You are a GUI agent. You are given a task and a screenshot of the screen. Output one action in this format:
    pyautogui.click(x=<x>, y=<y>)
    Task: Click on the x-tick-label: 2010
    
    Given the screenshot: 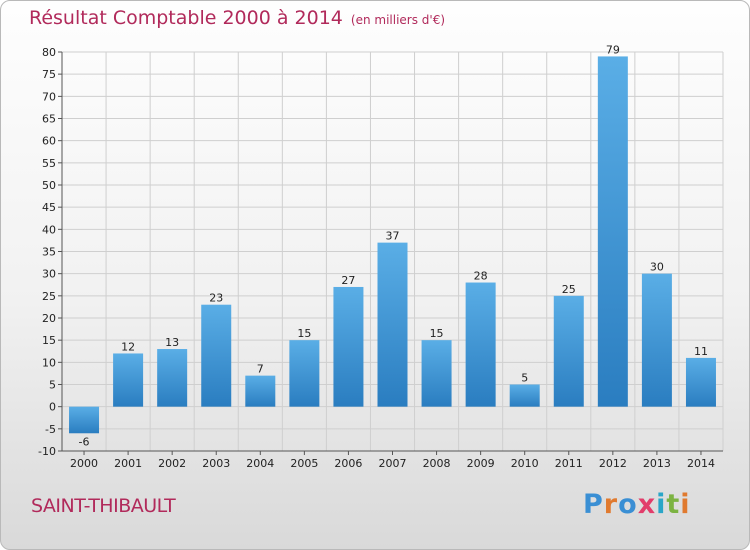 What is the action you would take?
    pyautogui.click(x=525, y=463)
    